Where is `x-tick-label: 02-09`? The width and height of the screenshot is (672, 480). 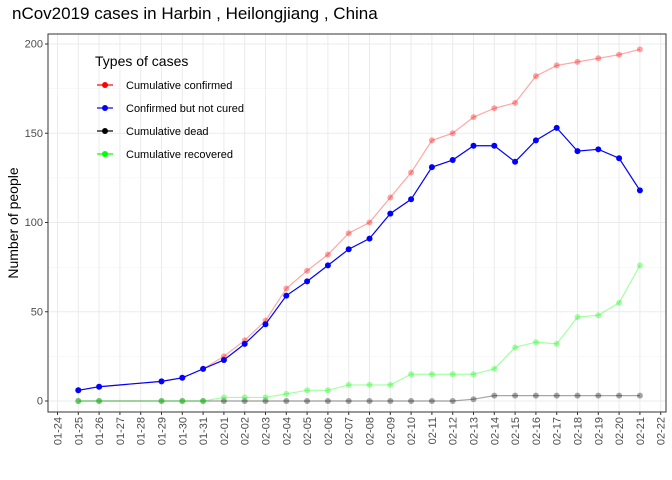
x-tick-label: 02-09 is located at coordinates (391, 431).